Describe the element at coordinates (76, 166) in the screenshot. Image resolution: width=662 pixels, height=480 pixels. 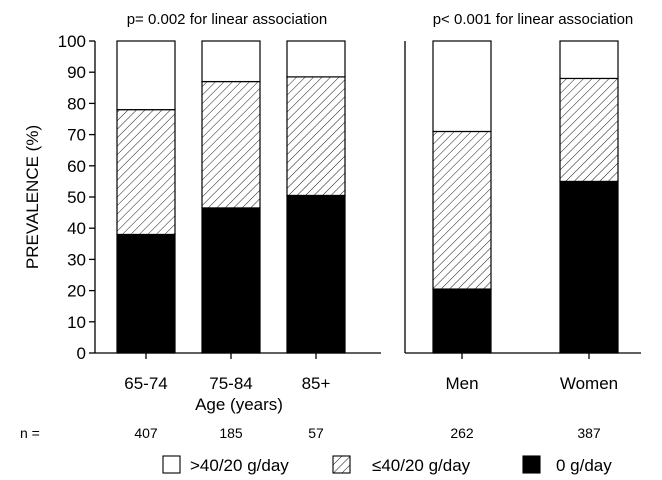
I see `y-tick-label: 60` at that location.